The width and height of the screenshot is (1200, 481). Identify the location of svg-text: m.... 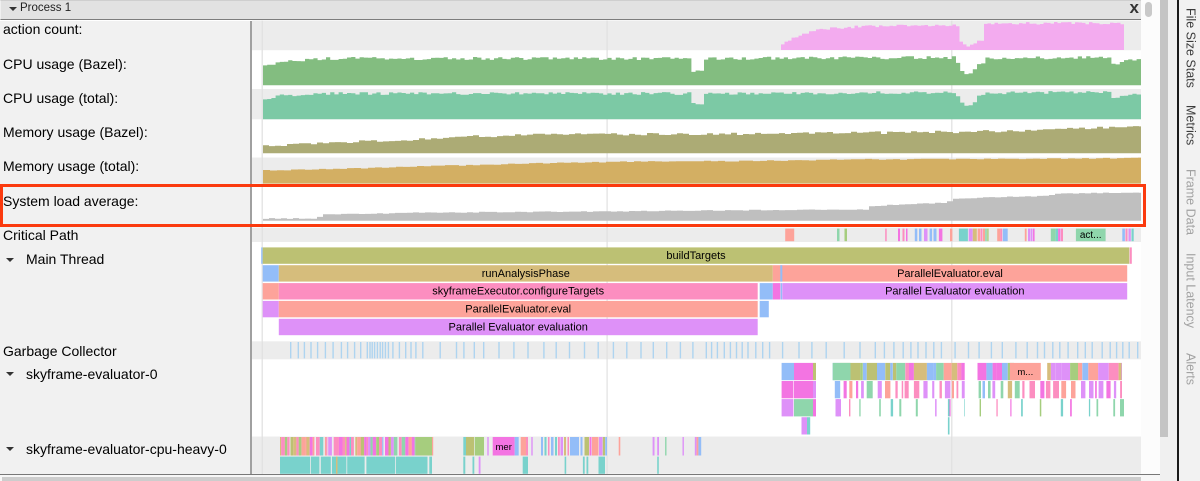
(1025, 372).